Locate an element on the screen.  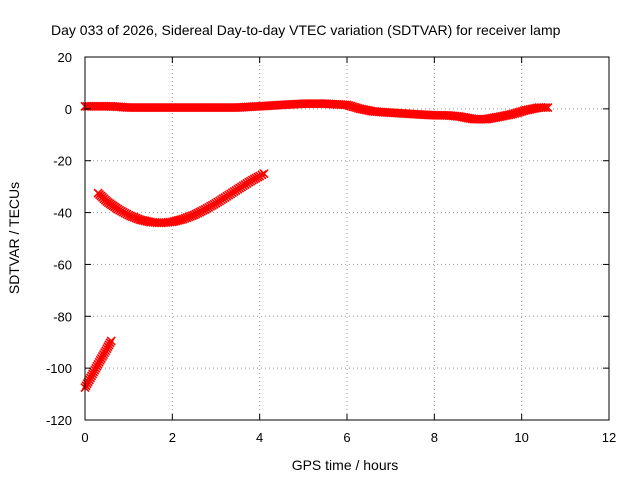
y-tick-label: 0 is located at coordinates (68, 109).